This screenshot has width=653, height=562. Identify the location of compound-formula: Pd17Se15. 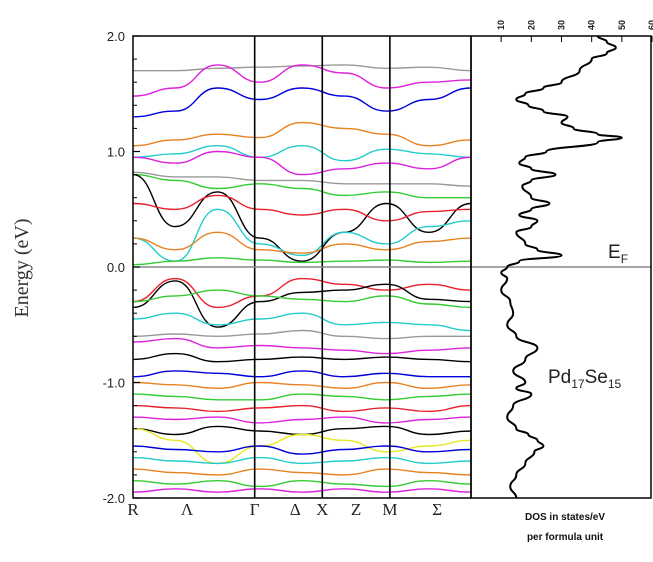
(585, 379).